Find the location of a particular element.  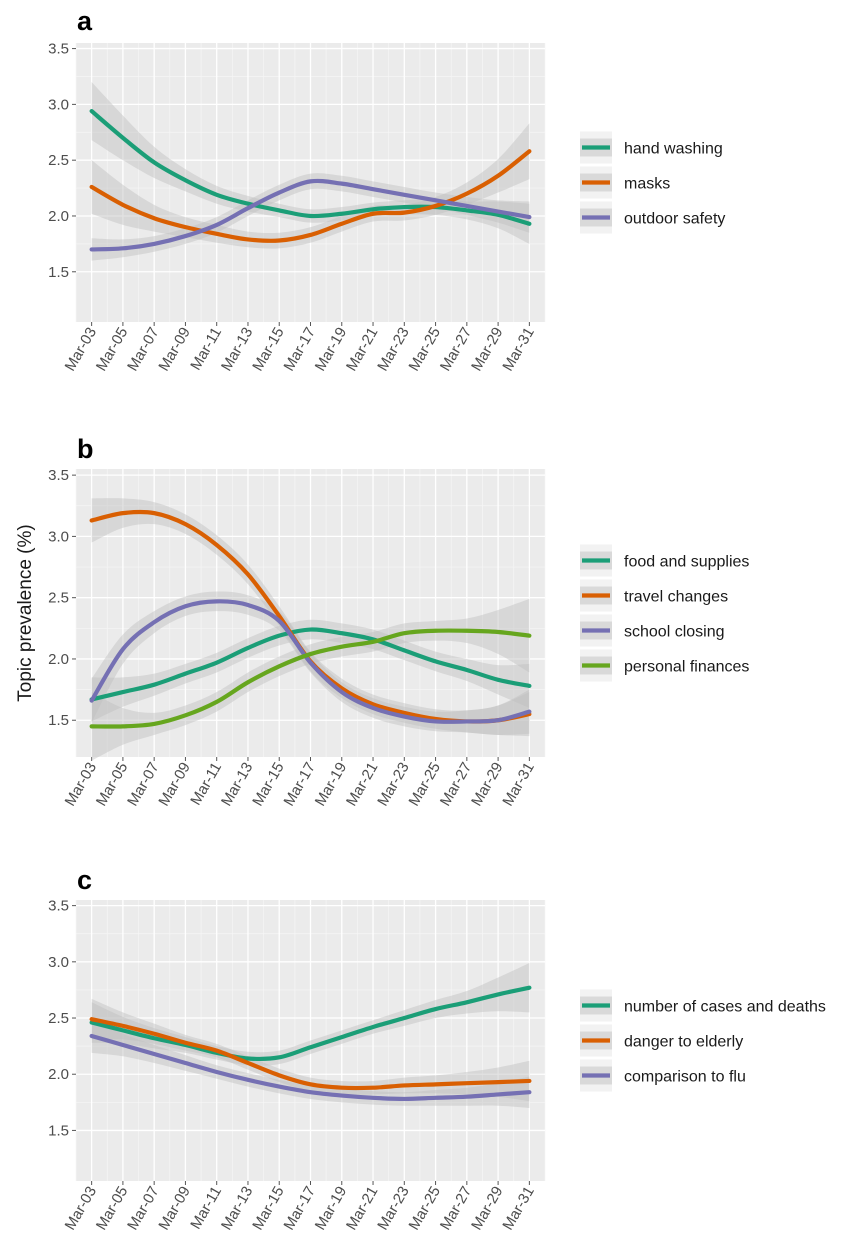

legend-item-personal-finances: personal finances is located at coordinates (664, 665).